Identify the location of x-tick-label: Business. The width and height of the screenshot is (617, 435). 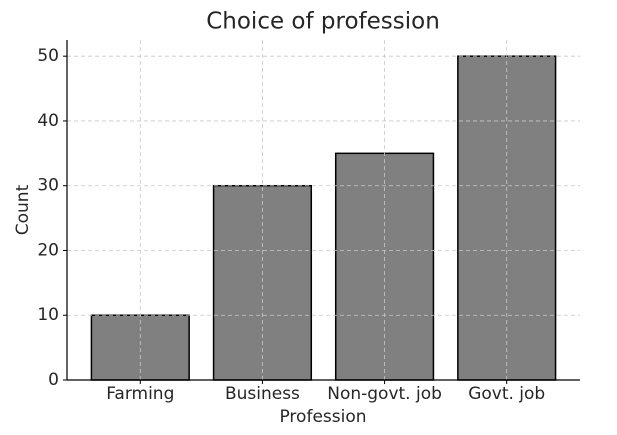
(262, 394).